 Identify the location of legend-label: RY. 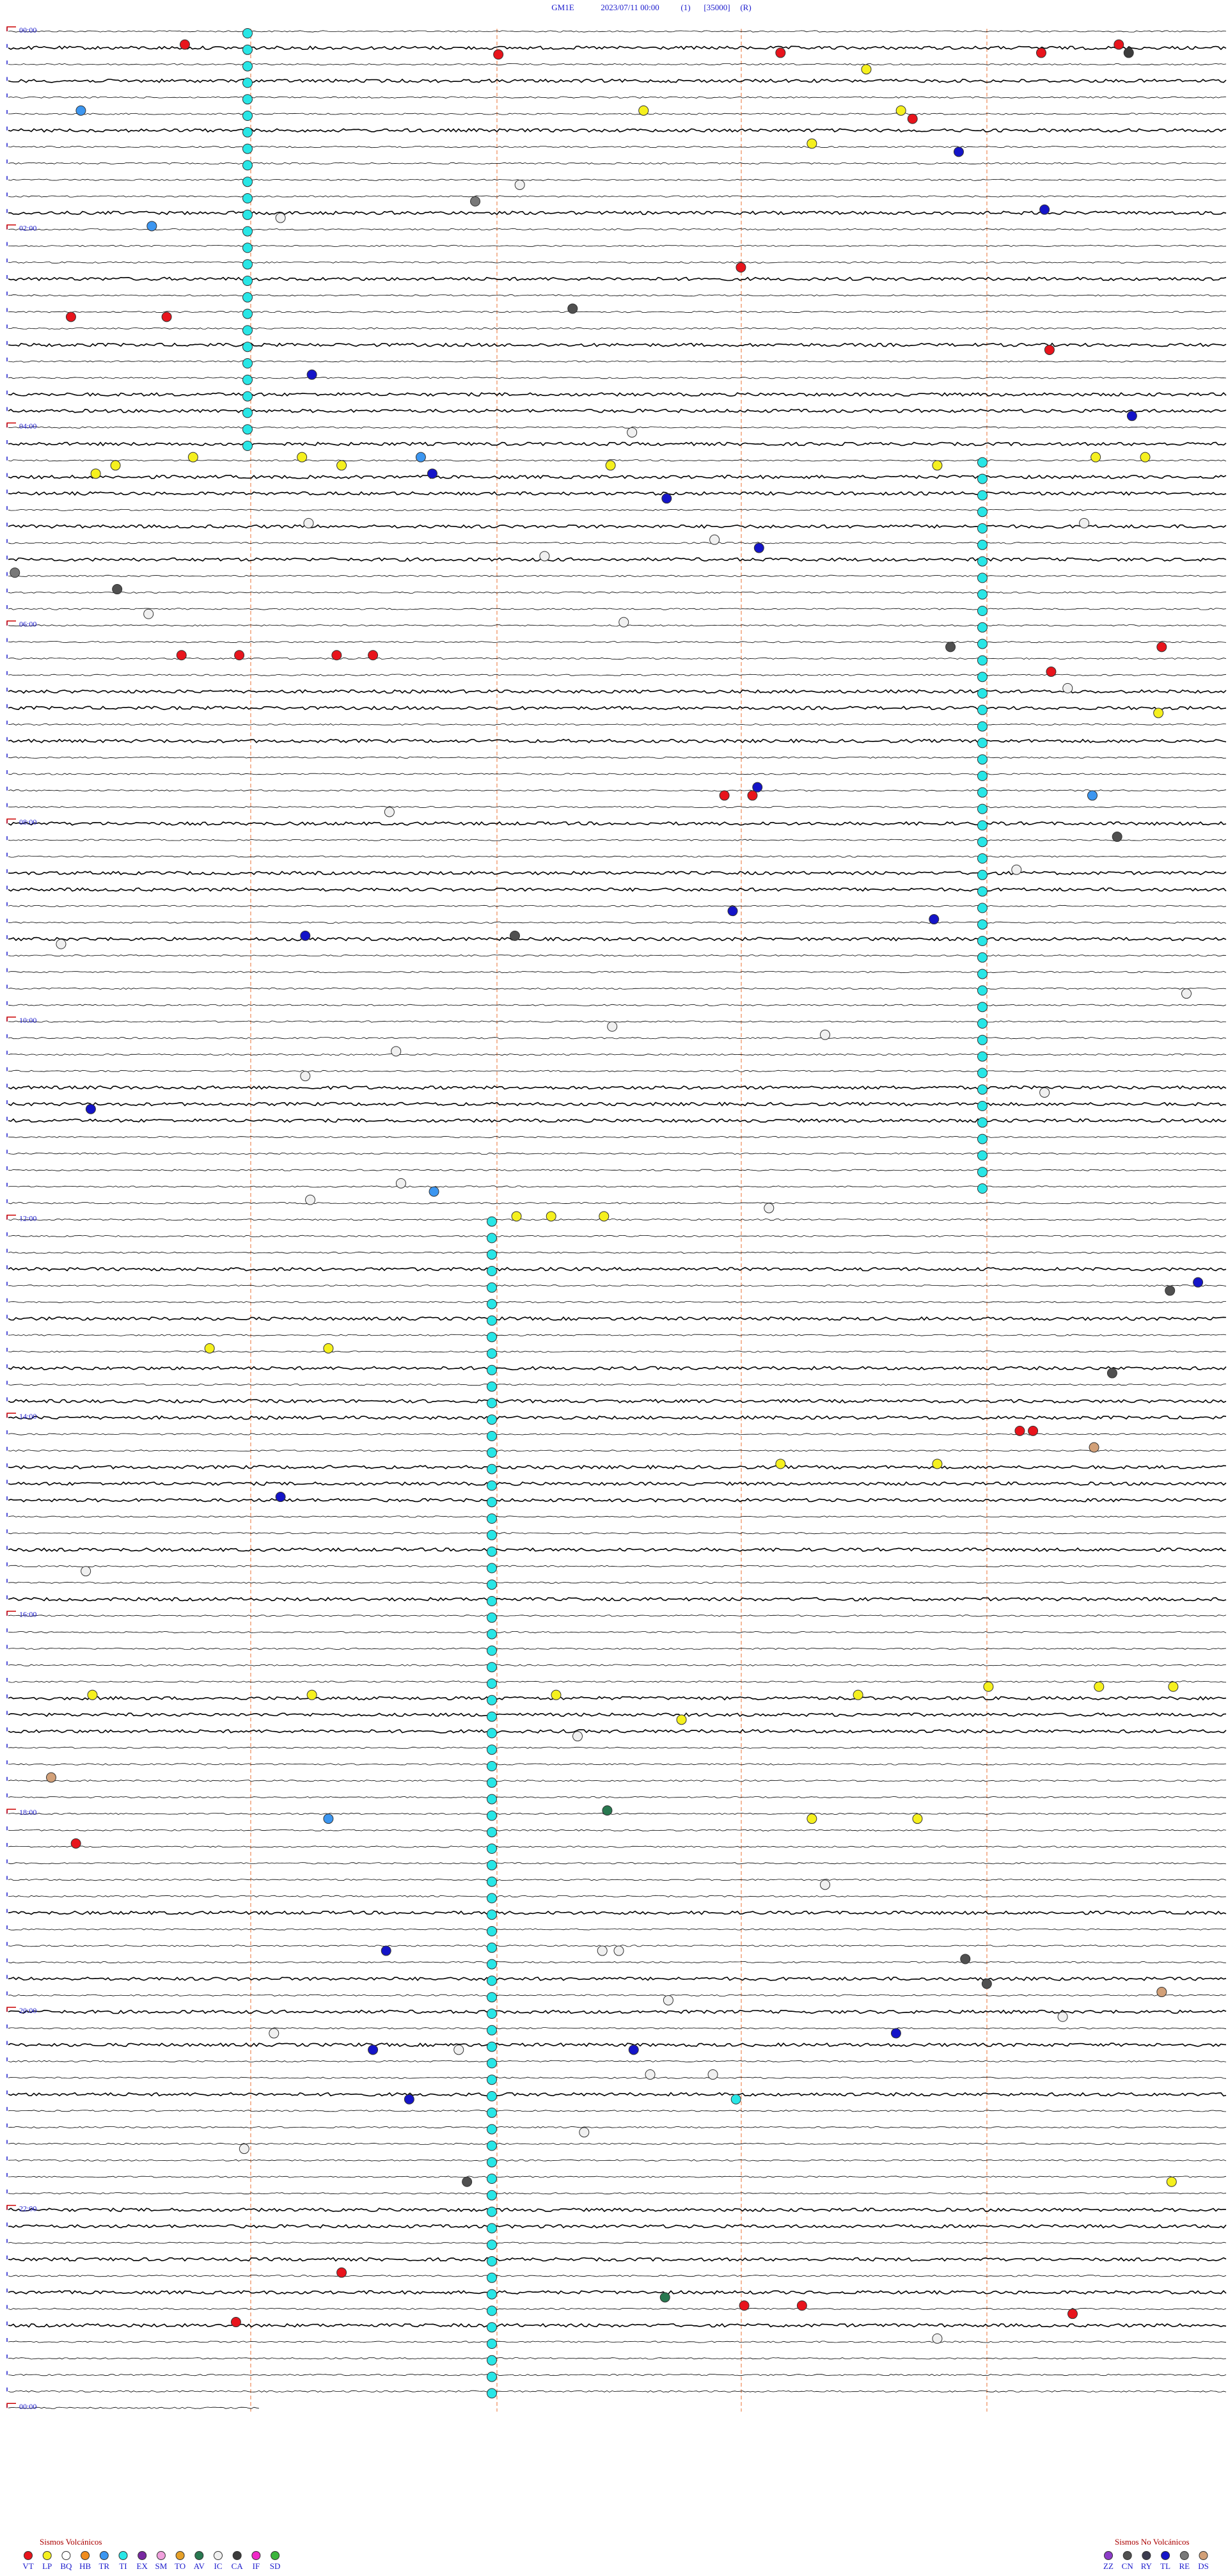
(1147, 2566).